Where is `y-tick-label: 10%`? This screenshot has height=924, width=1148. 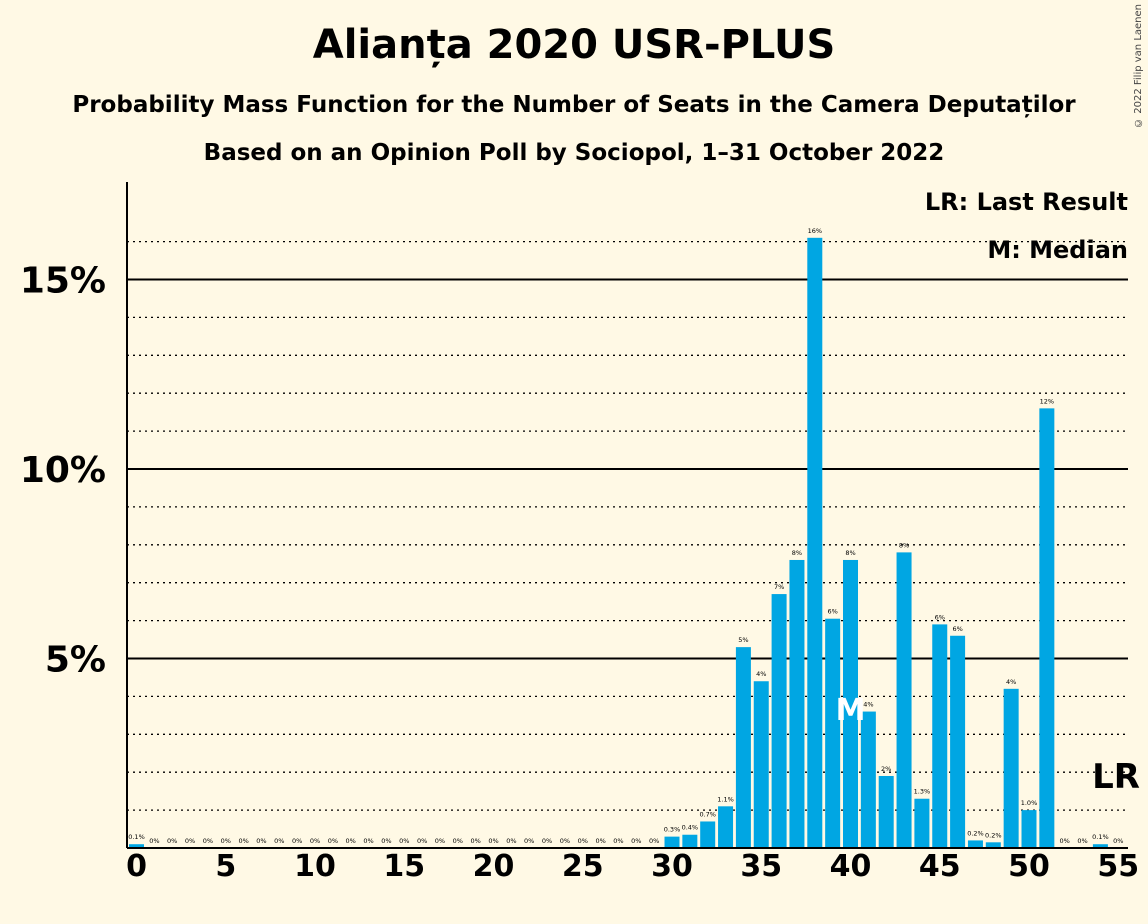 y-tick-label: 10% is located at coordinates (63, 470).